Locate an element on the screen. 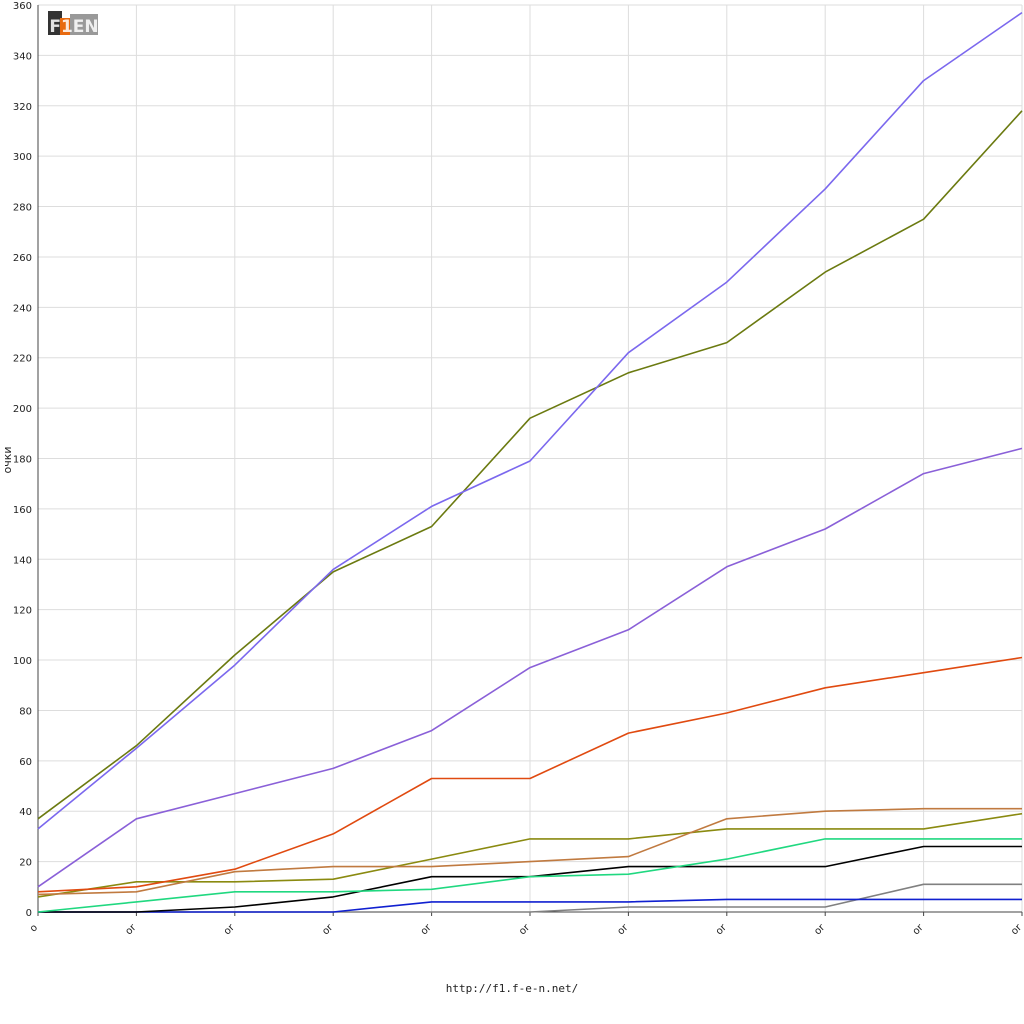  y-tick-label: 60 is located at coordinates (25, 762).